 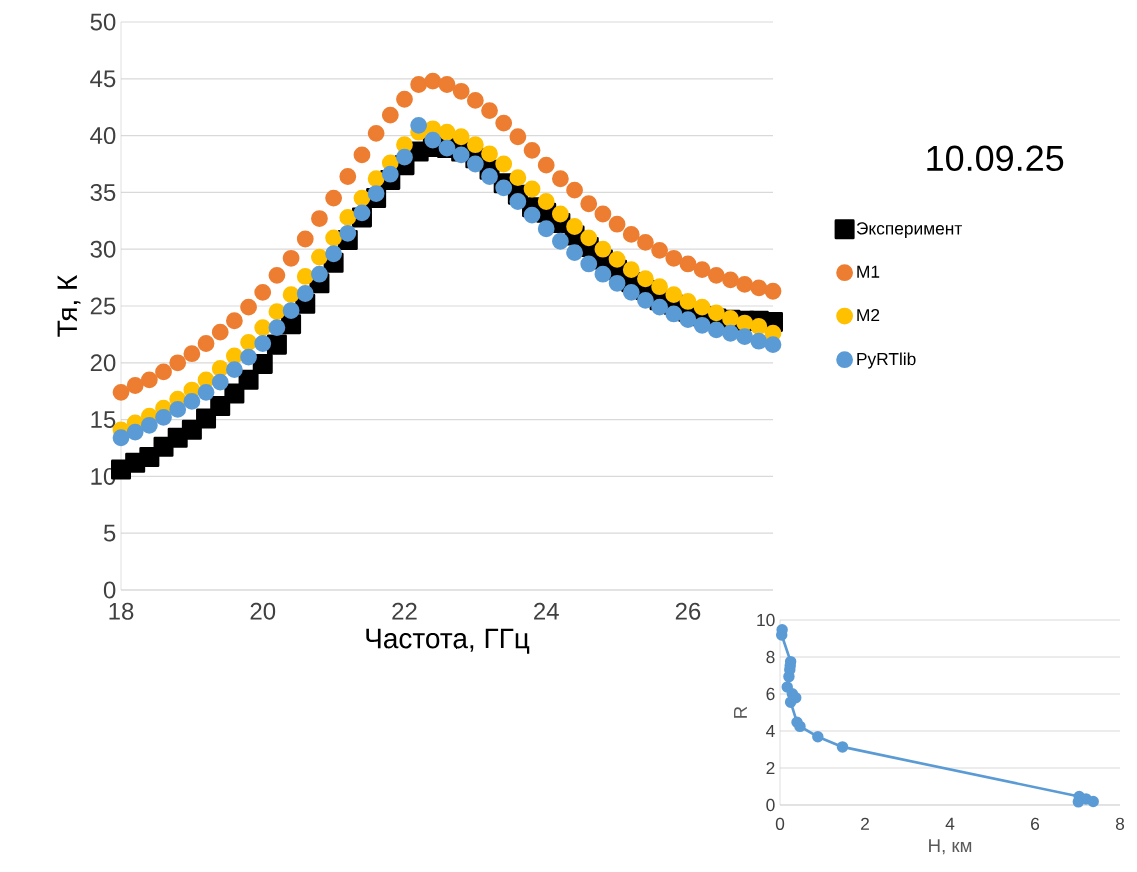 I want to click on y-tick-label: 30, so click(x=103, y=249).